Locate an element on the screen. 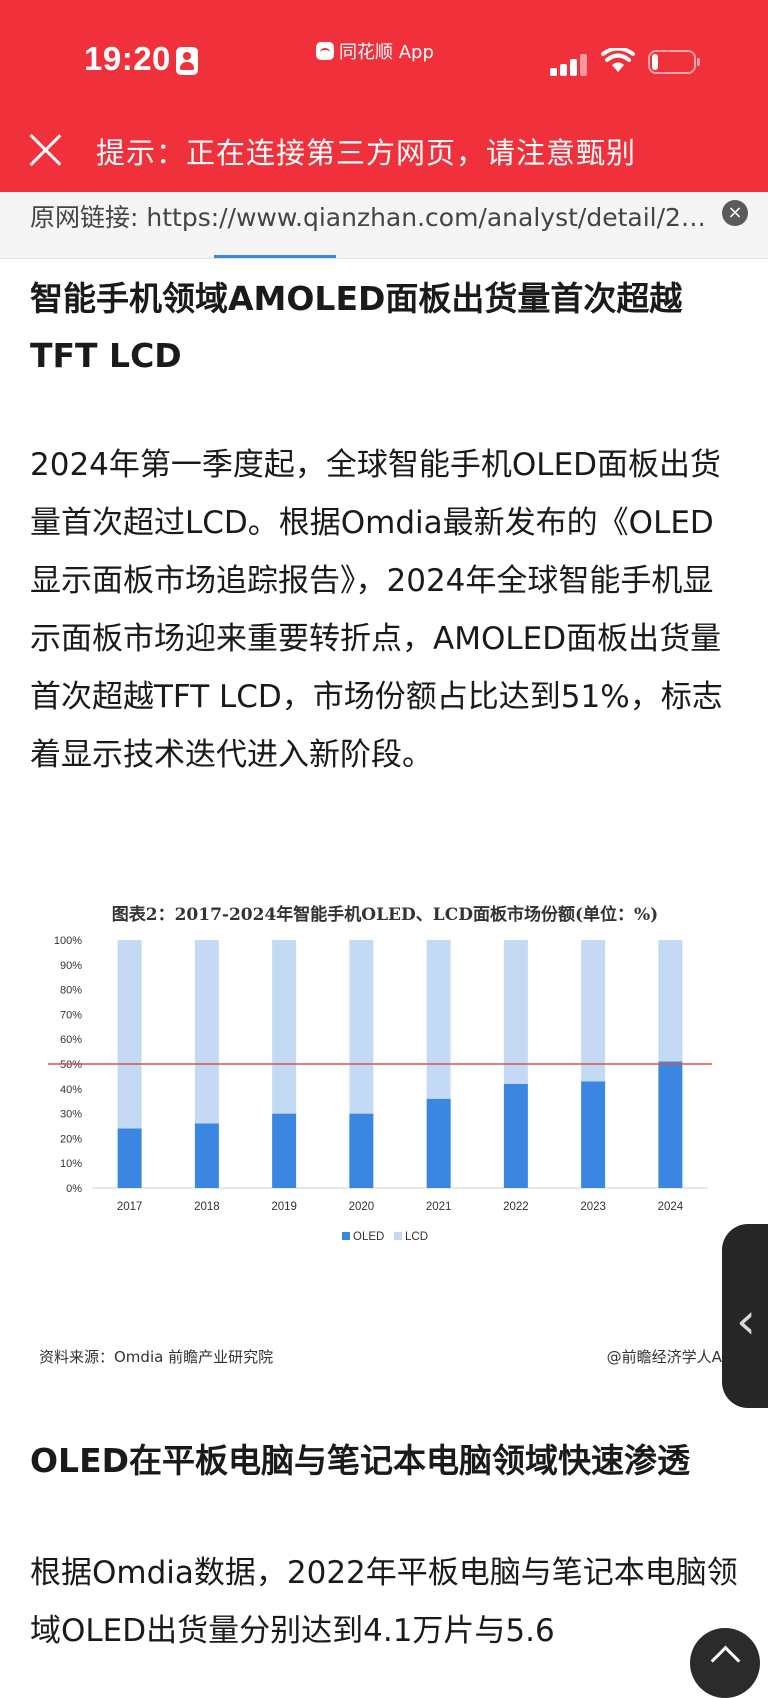 The image size is (768, 1698). x-tick-label: 2022 is located at coordinates (516, 1207).